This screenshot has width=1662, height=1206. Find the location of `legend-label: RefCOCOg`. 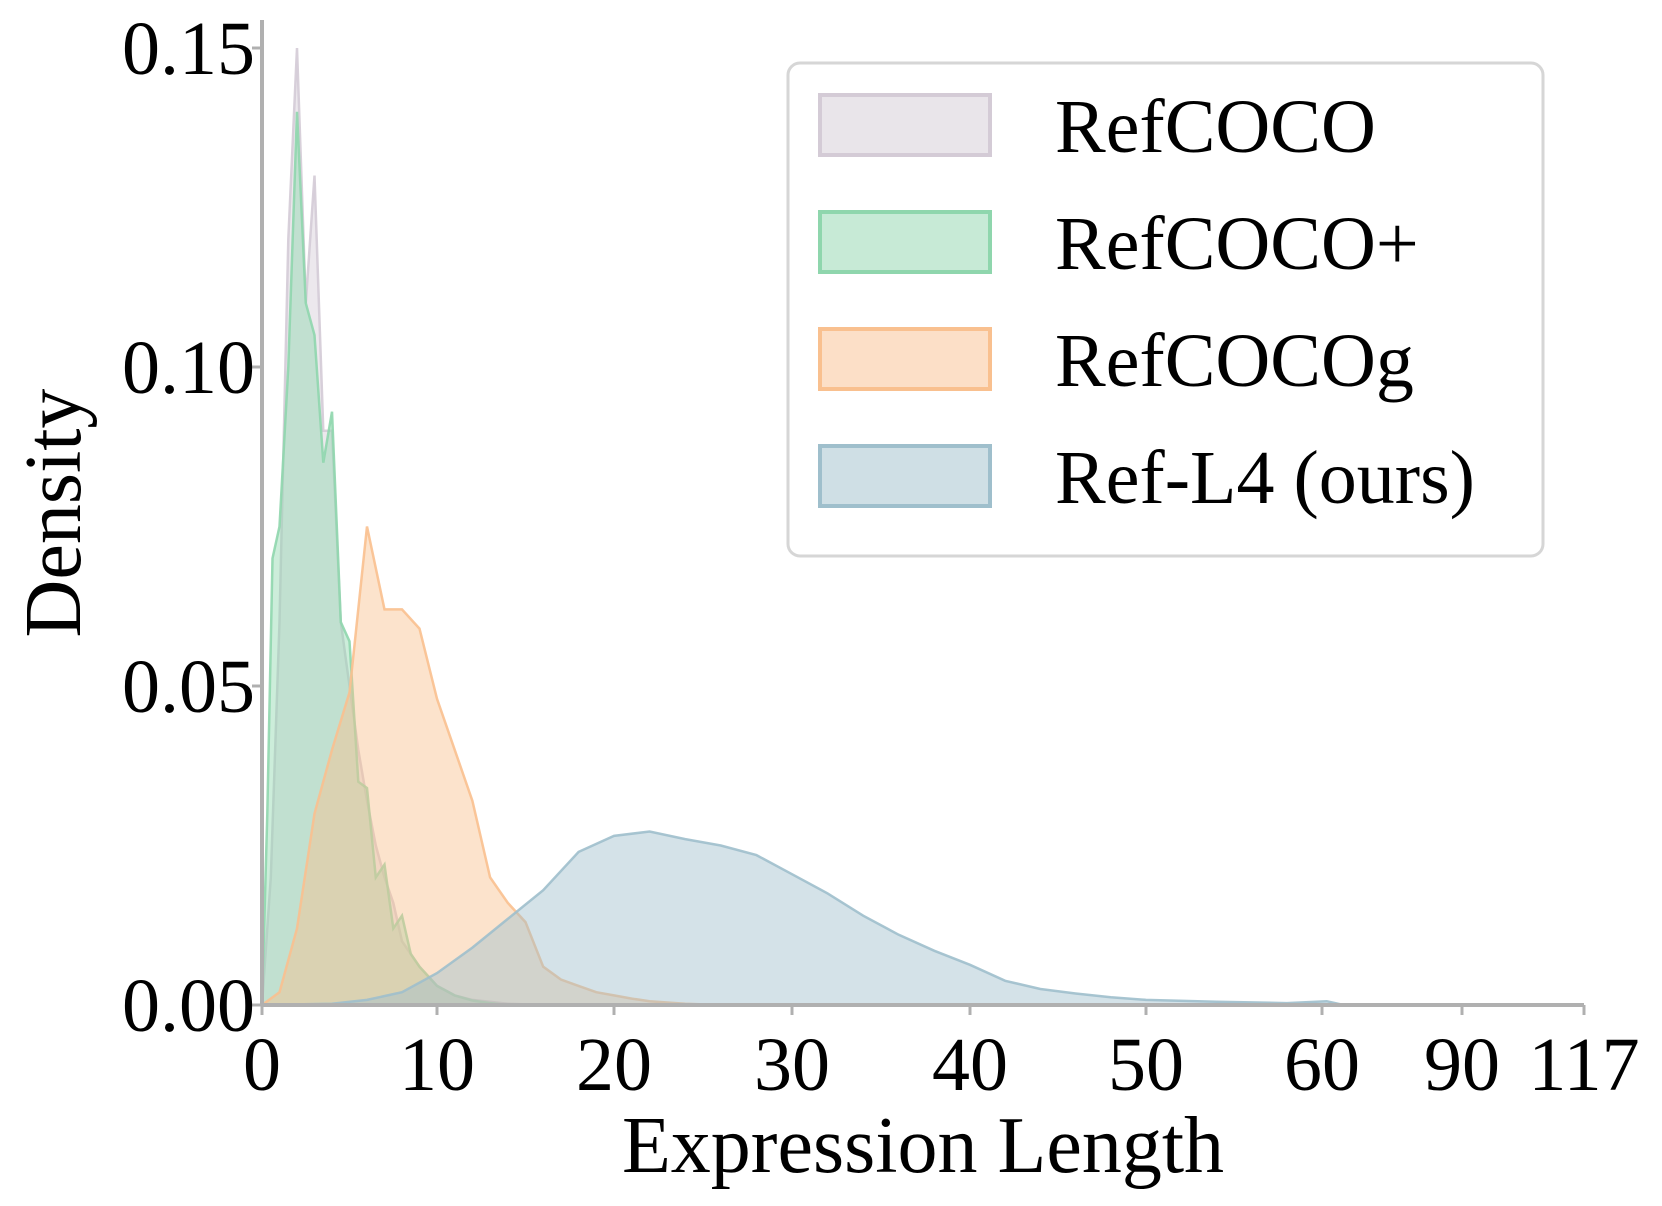

legend-label: RefCOCOg is located at coordinates (1234, 361).